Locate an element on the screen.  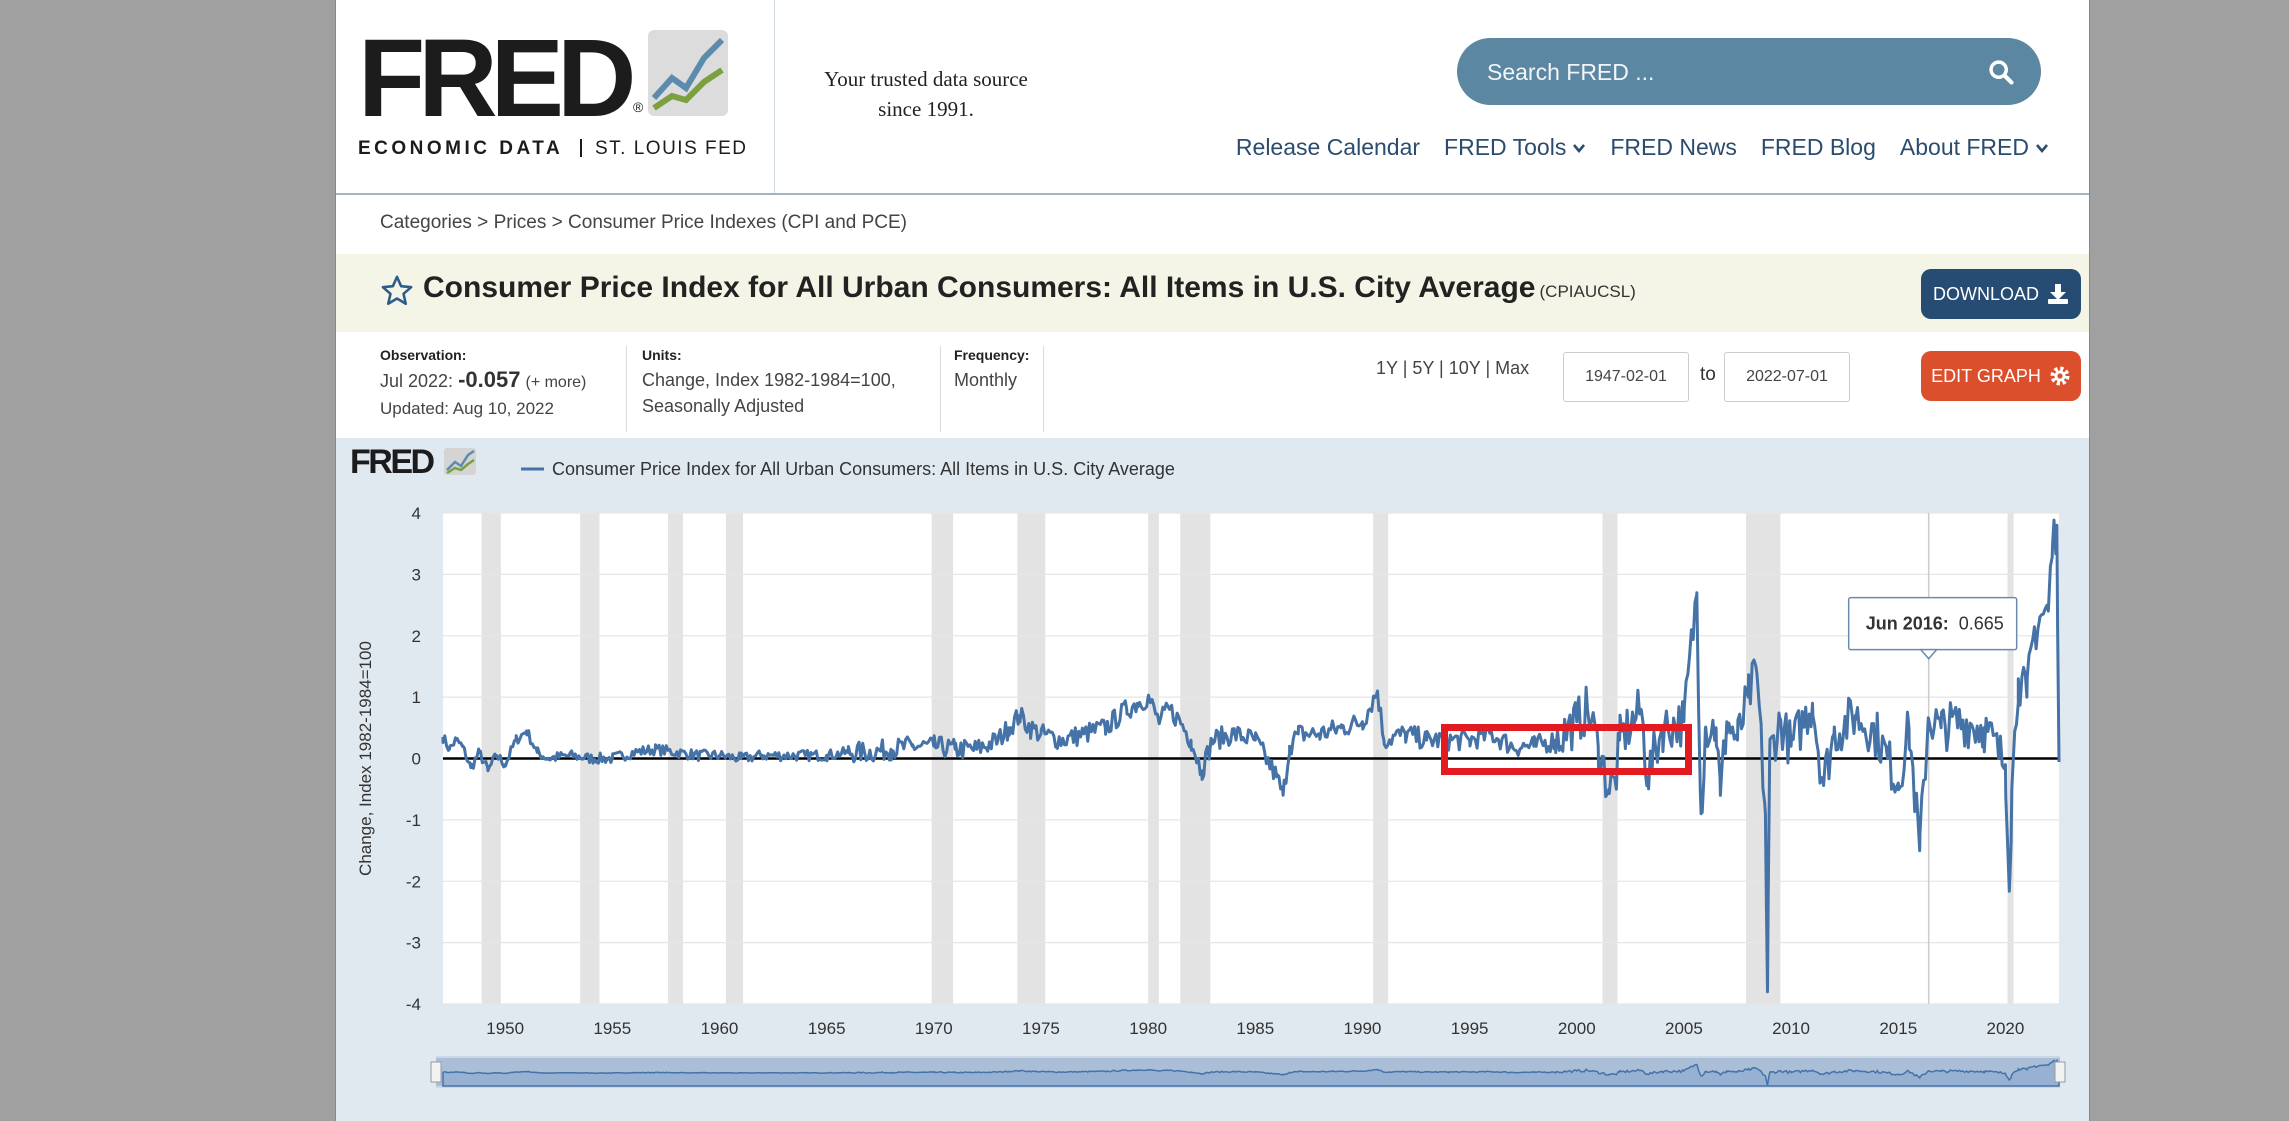
series-id: (CPIAUCSL) is located at coordinates (1587, 291).